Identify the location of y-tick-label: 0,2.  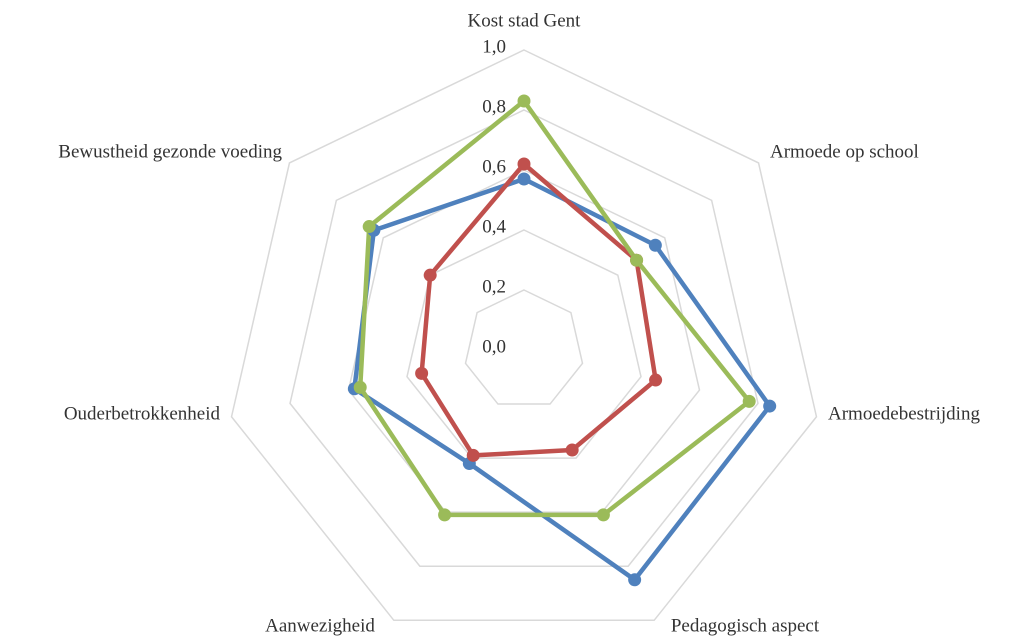
(494, 286).